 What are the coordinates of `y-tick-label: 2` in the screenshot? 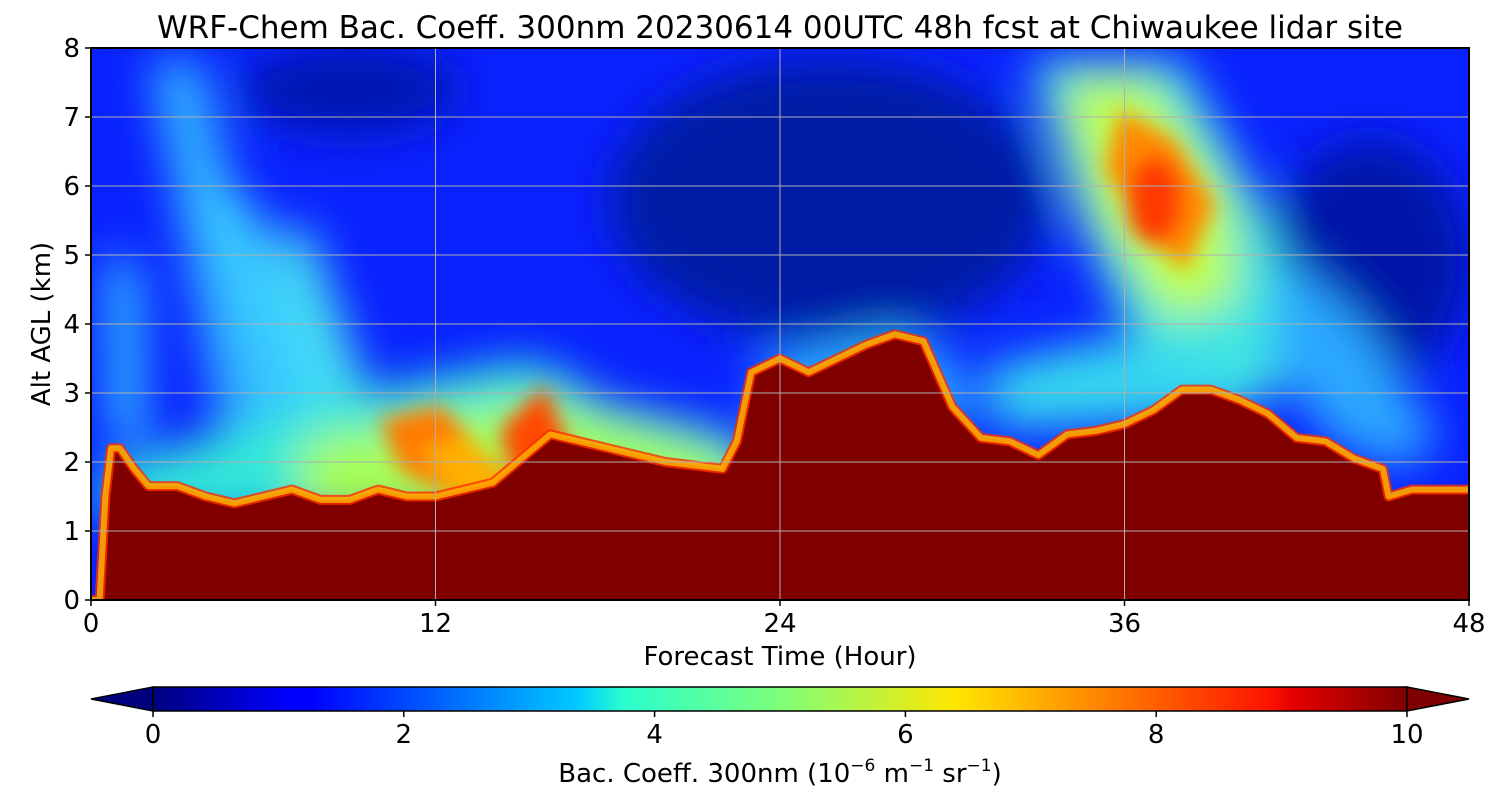 It's located at (71, 463).